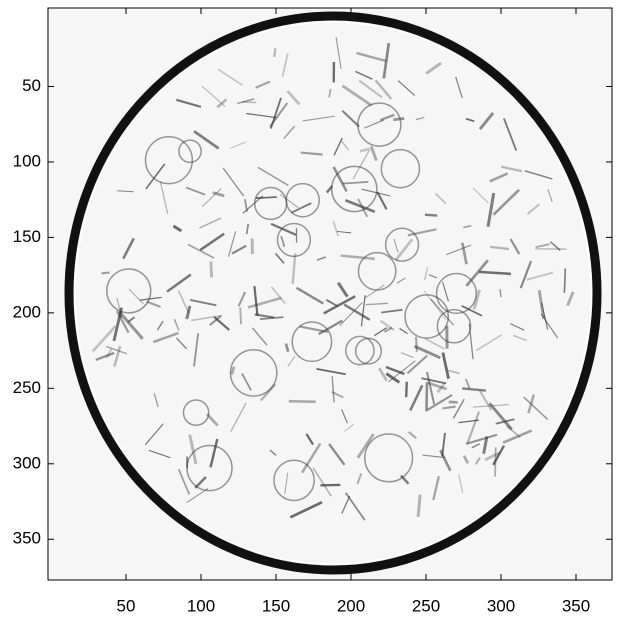 Image resolution: width=618 pixels, height=624 pixels. What do you see at coordinates (201, 605) in the screenshot?
I see `x-tick-label: 100` at bounding box center [201, 605].